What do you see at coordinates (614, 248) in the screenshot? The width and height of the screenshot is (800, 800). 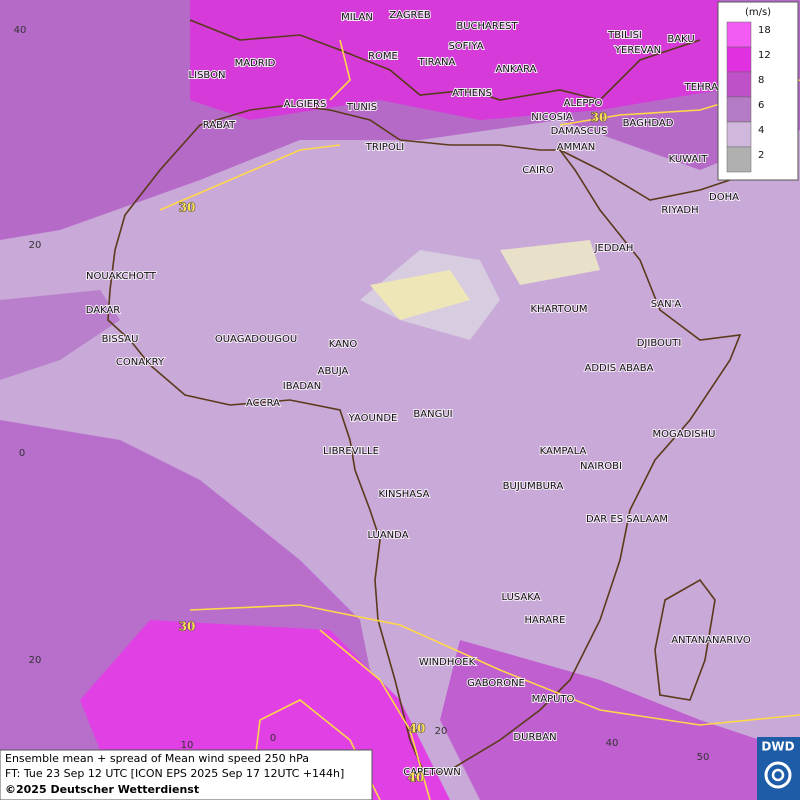 I see `city-label: JEDDAH` at bounding box center [614, 248].